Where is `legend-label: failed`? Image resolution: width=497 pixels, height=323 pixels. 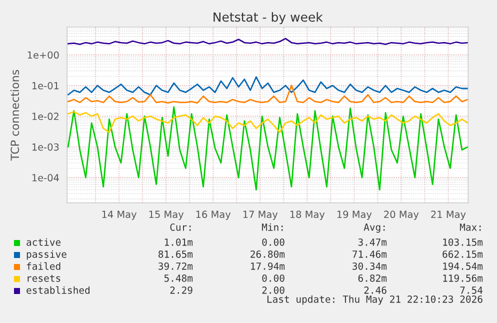
legend-label: failed is located at coordinates (43, 266).